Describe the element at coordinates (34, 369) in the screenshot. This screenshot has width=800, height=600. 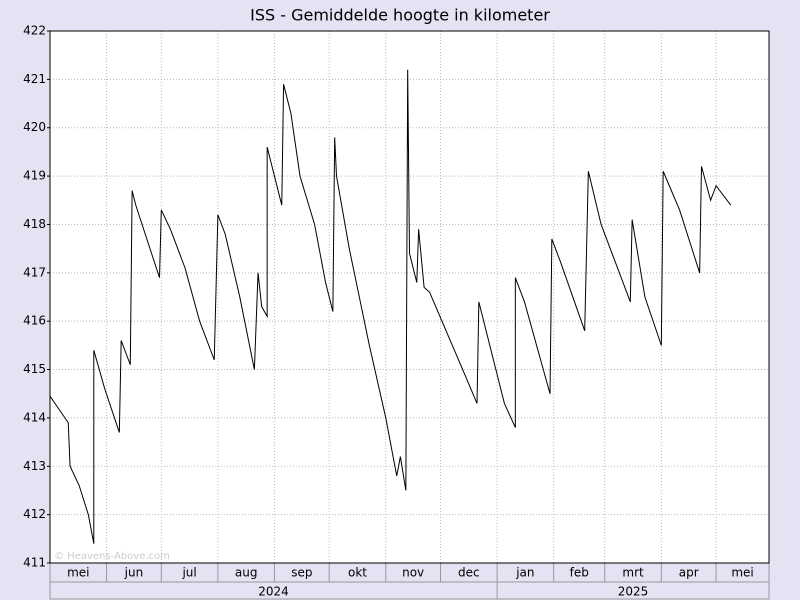
I see `y-tick-label: 415` at that location.